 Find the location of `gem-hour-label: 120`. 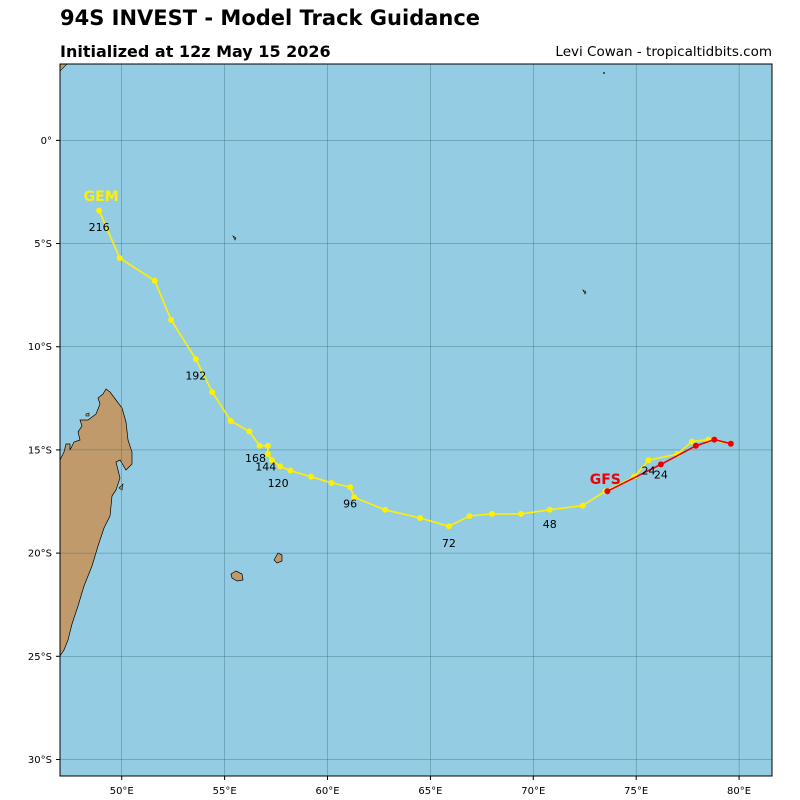

gem-hour-label: 120 is located at coordinates (278, 483).